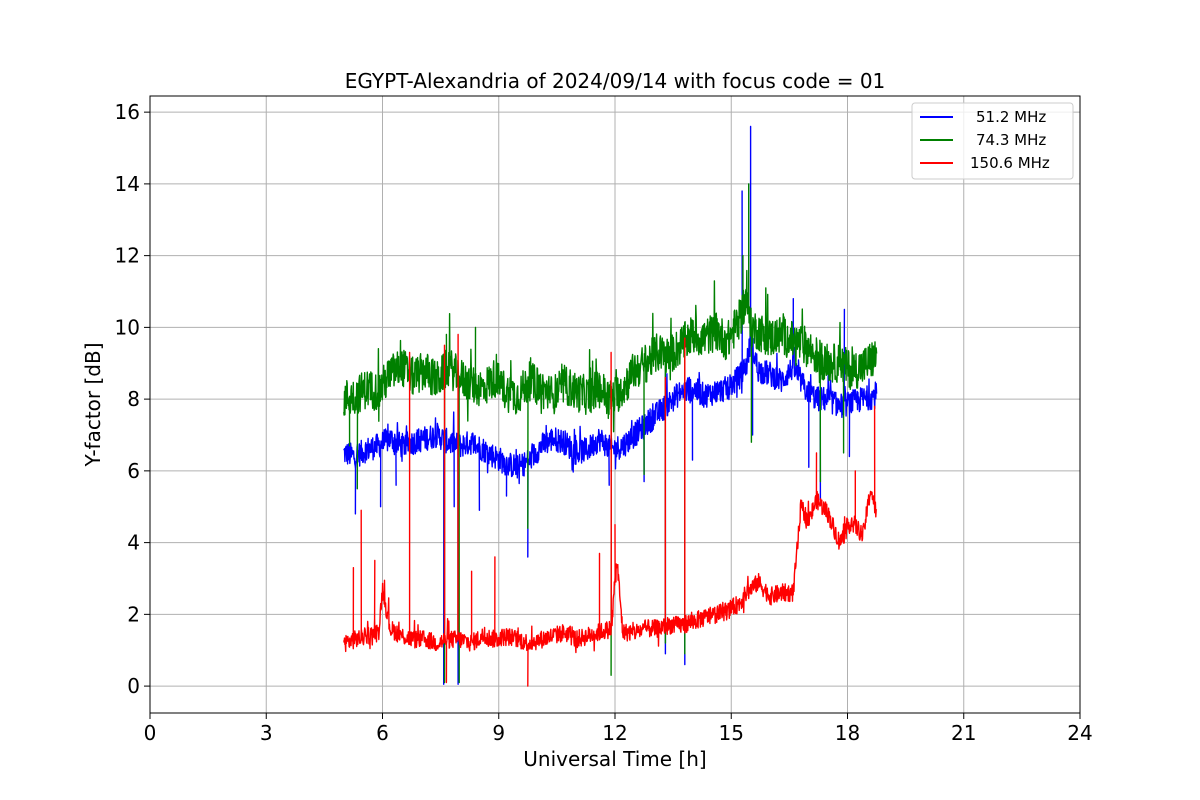 This screenshot has height=800, width=1200. Describe the element at coordinates (614, 733) in the screenshot. I see `x-tick-label: 12` at that location.